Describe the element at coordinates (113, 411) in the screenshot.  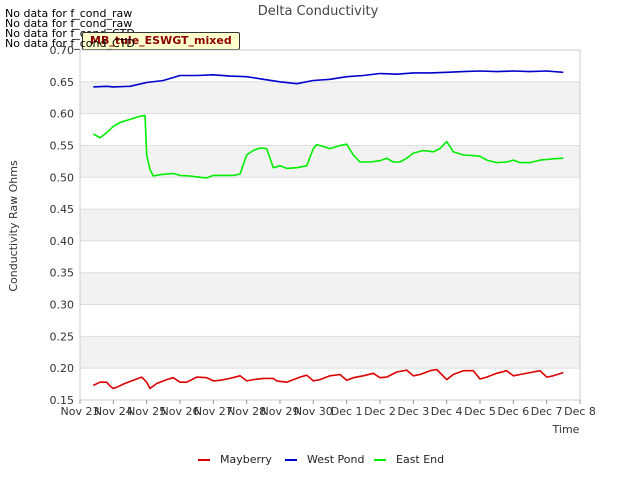
I see `x-tick-label: Nov 24` at that location.